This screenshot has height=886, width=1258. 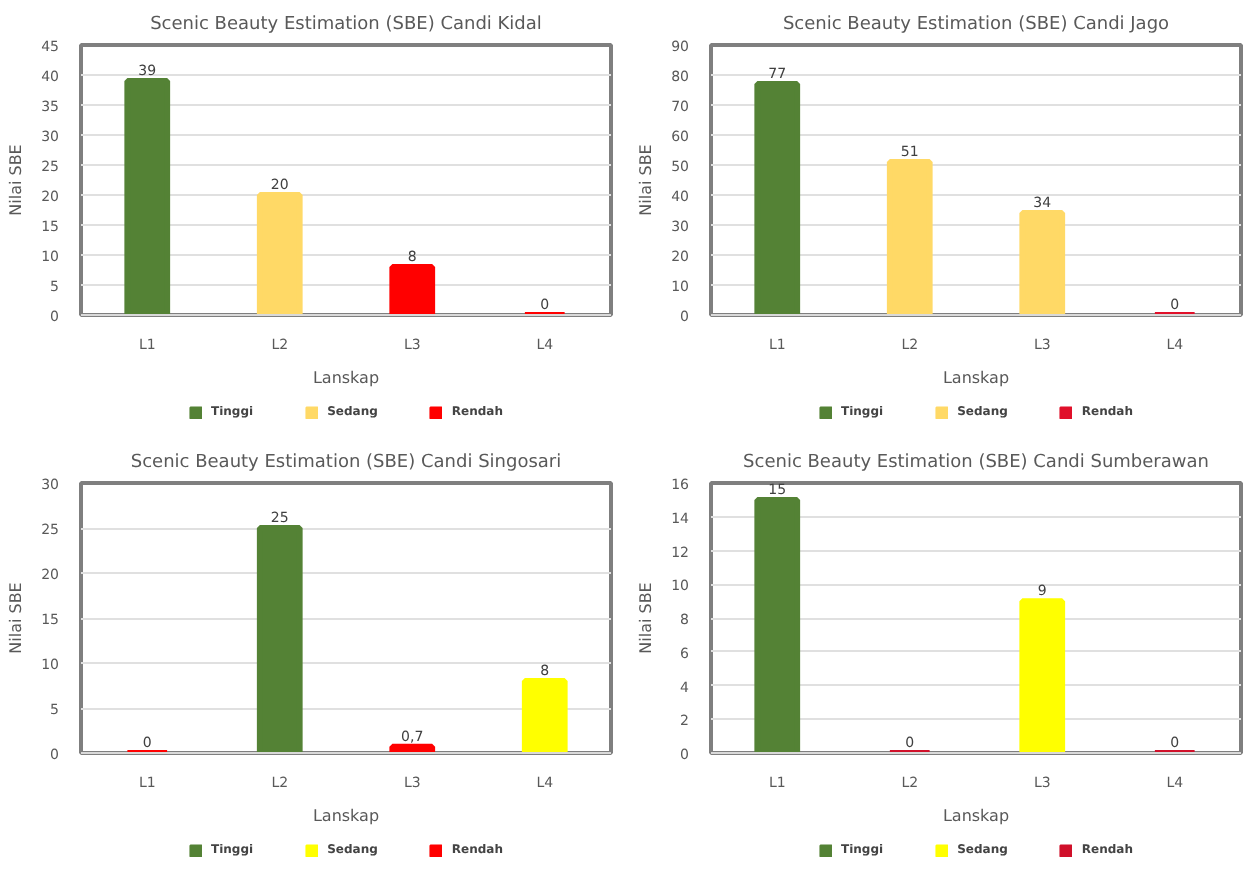 I want to click on chart-title: Scenic Beauty Estimation (SBE) Candi Jago, so click(x=976, y=25).